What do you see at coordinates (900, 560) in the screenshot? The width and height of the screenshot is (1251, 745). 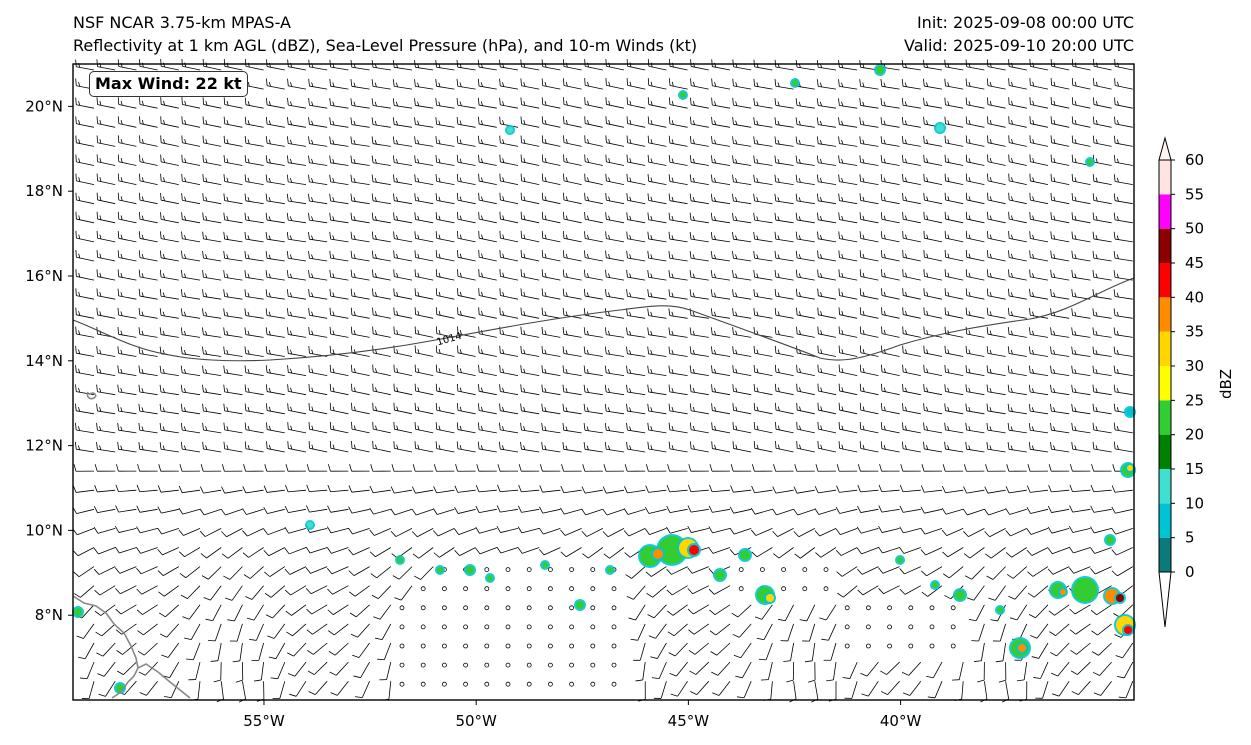 I see `reflectivity-cell` at bounding box center [900, 560].